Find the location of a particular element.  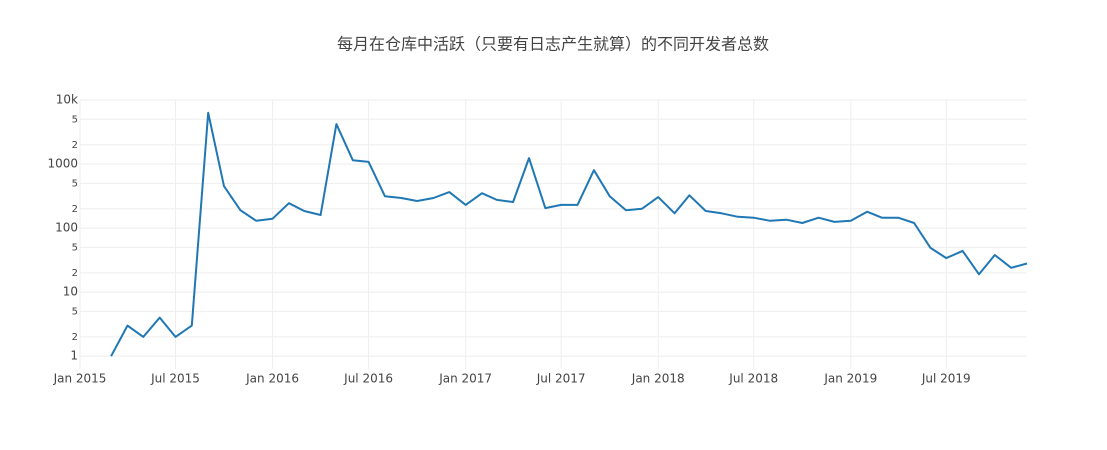

x-tick-label: Jul 2017 is located at coordinates (561, 379).